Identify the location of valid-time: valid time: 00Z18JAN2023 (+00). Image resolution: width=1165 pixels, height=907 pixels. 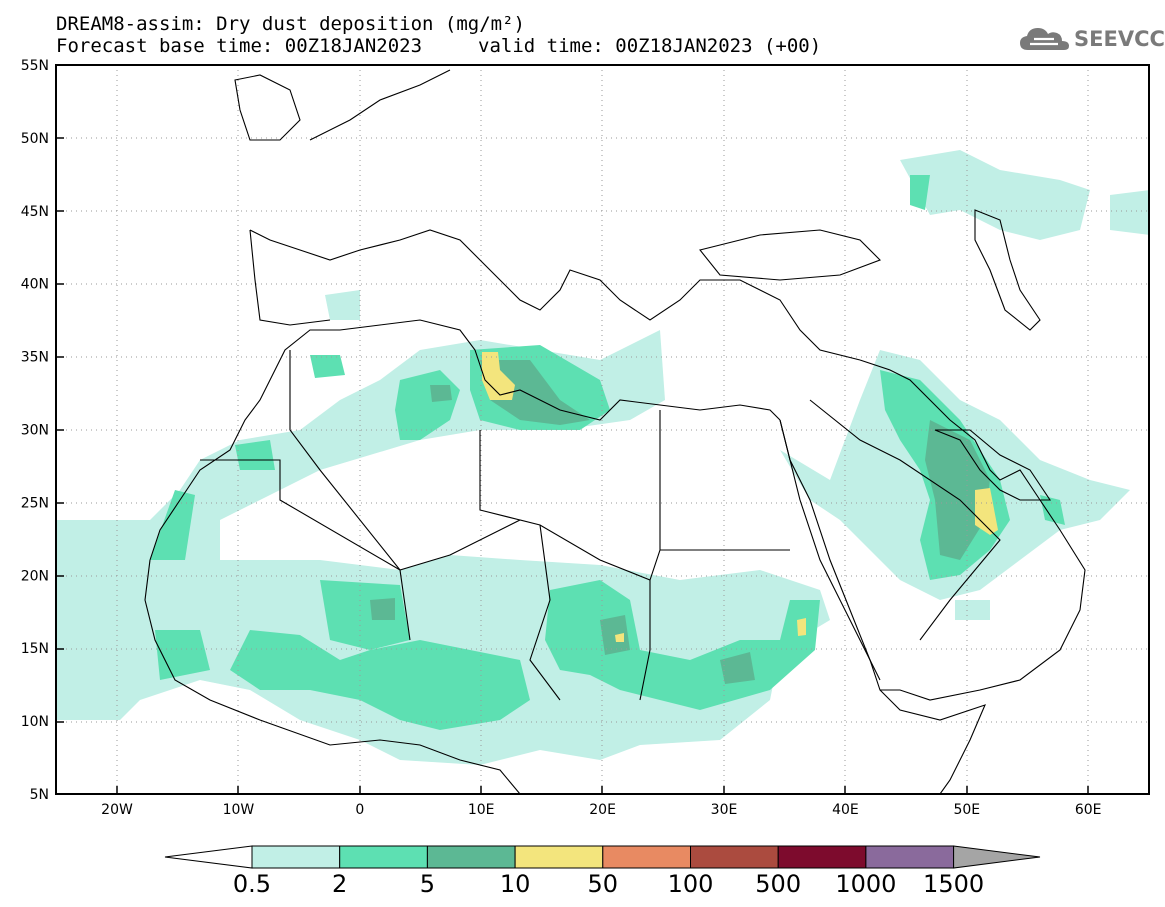
(650, 46).